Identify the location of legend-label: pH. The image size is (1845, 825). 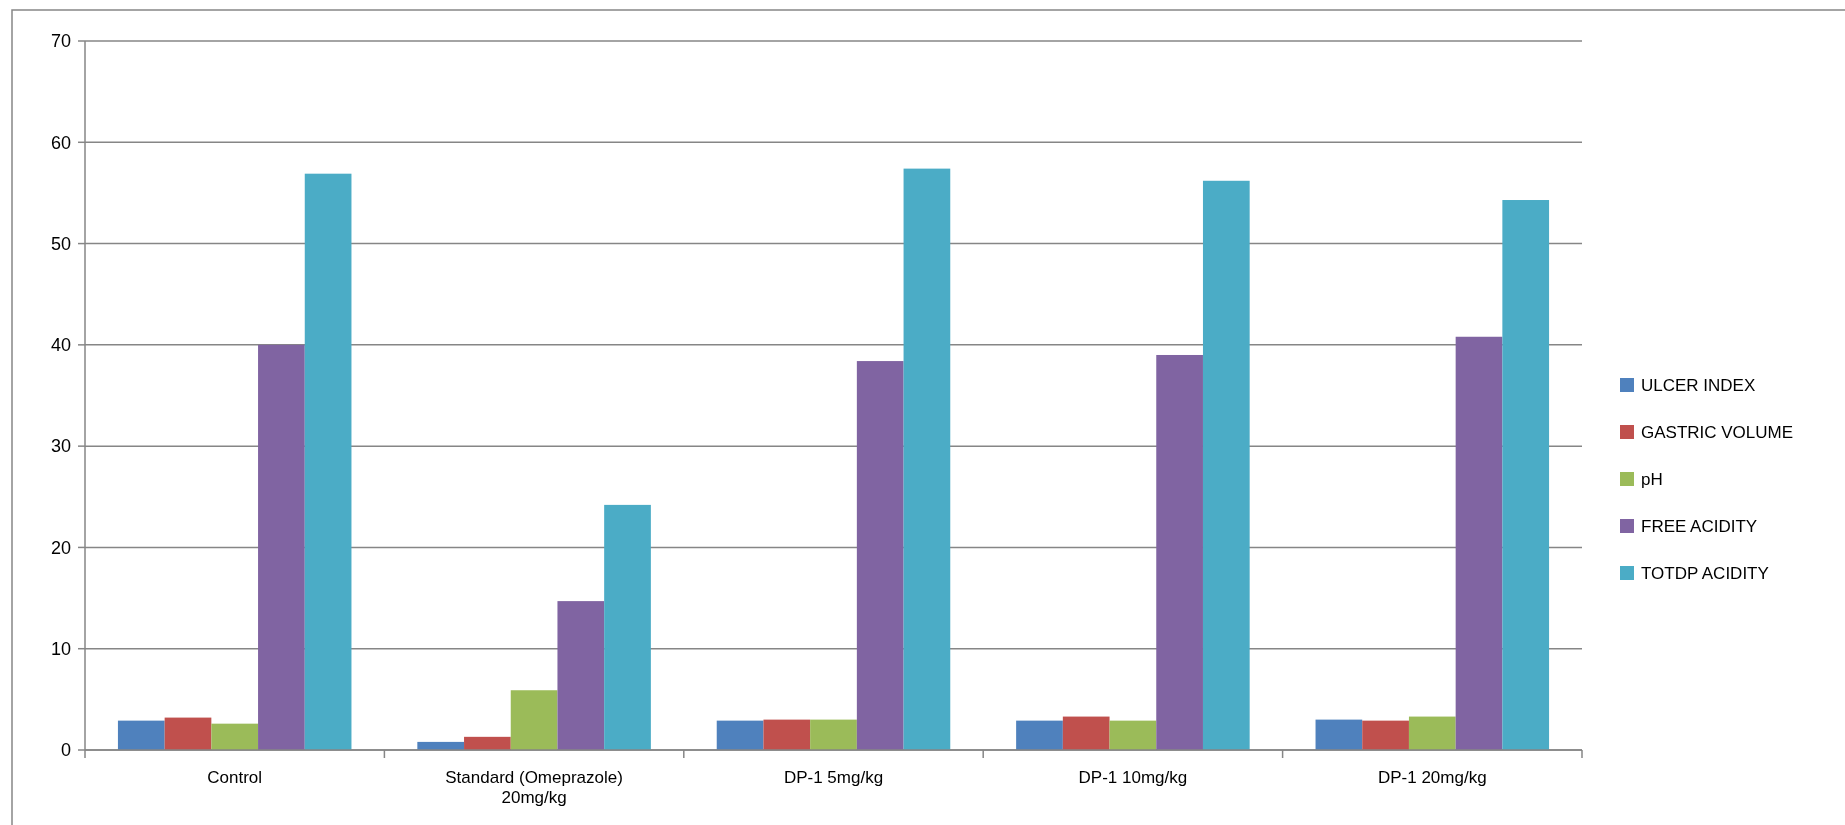
(1652, 479).